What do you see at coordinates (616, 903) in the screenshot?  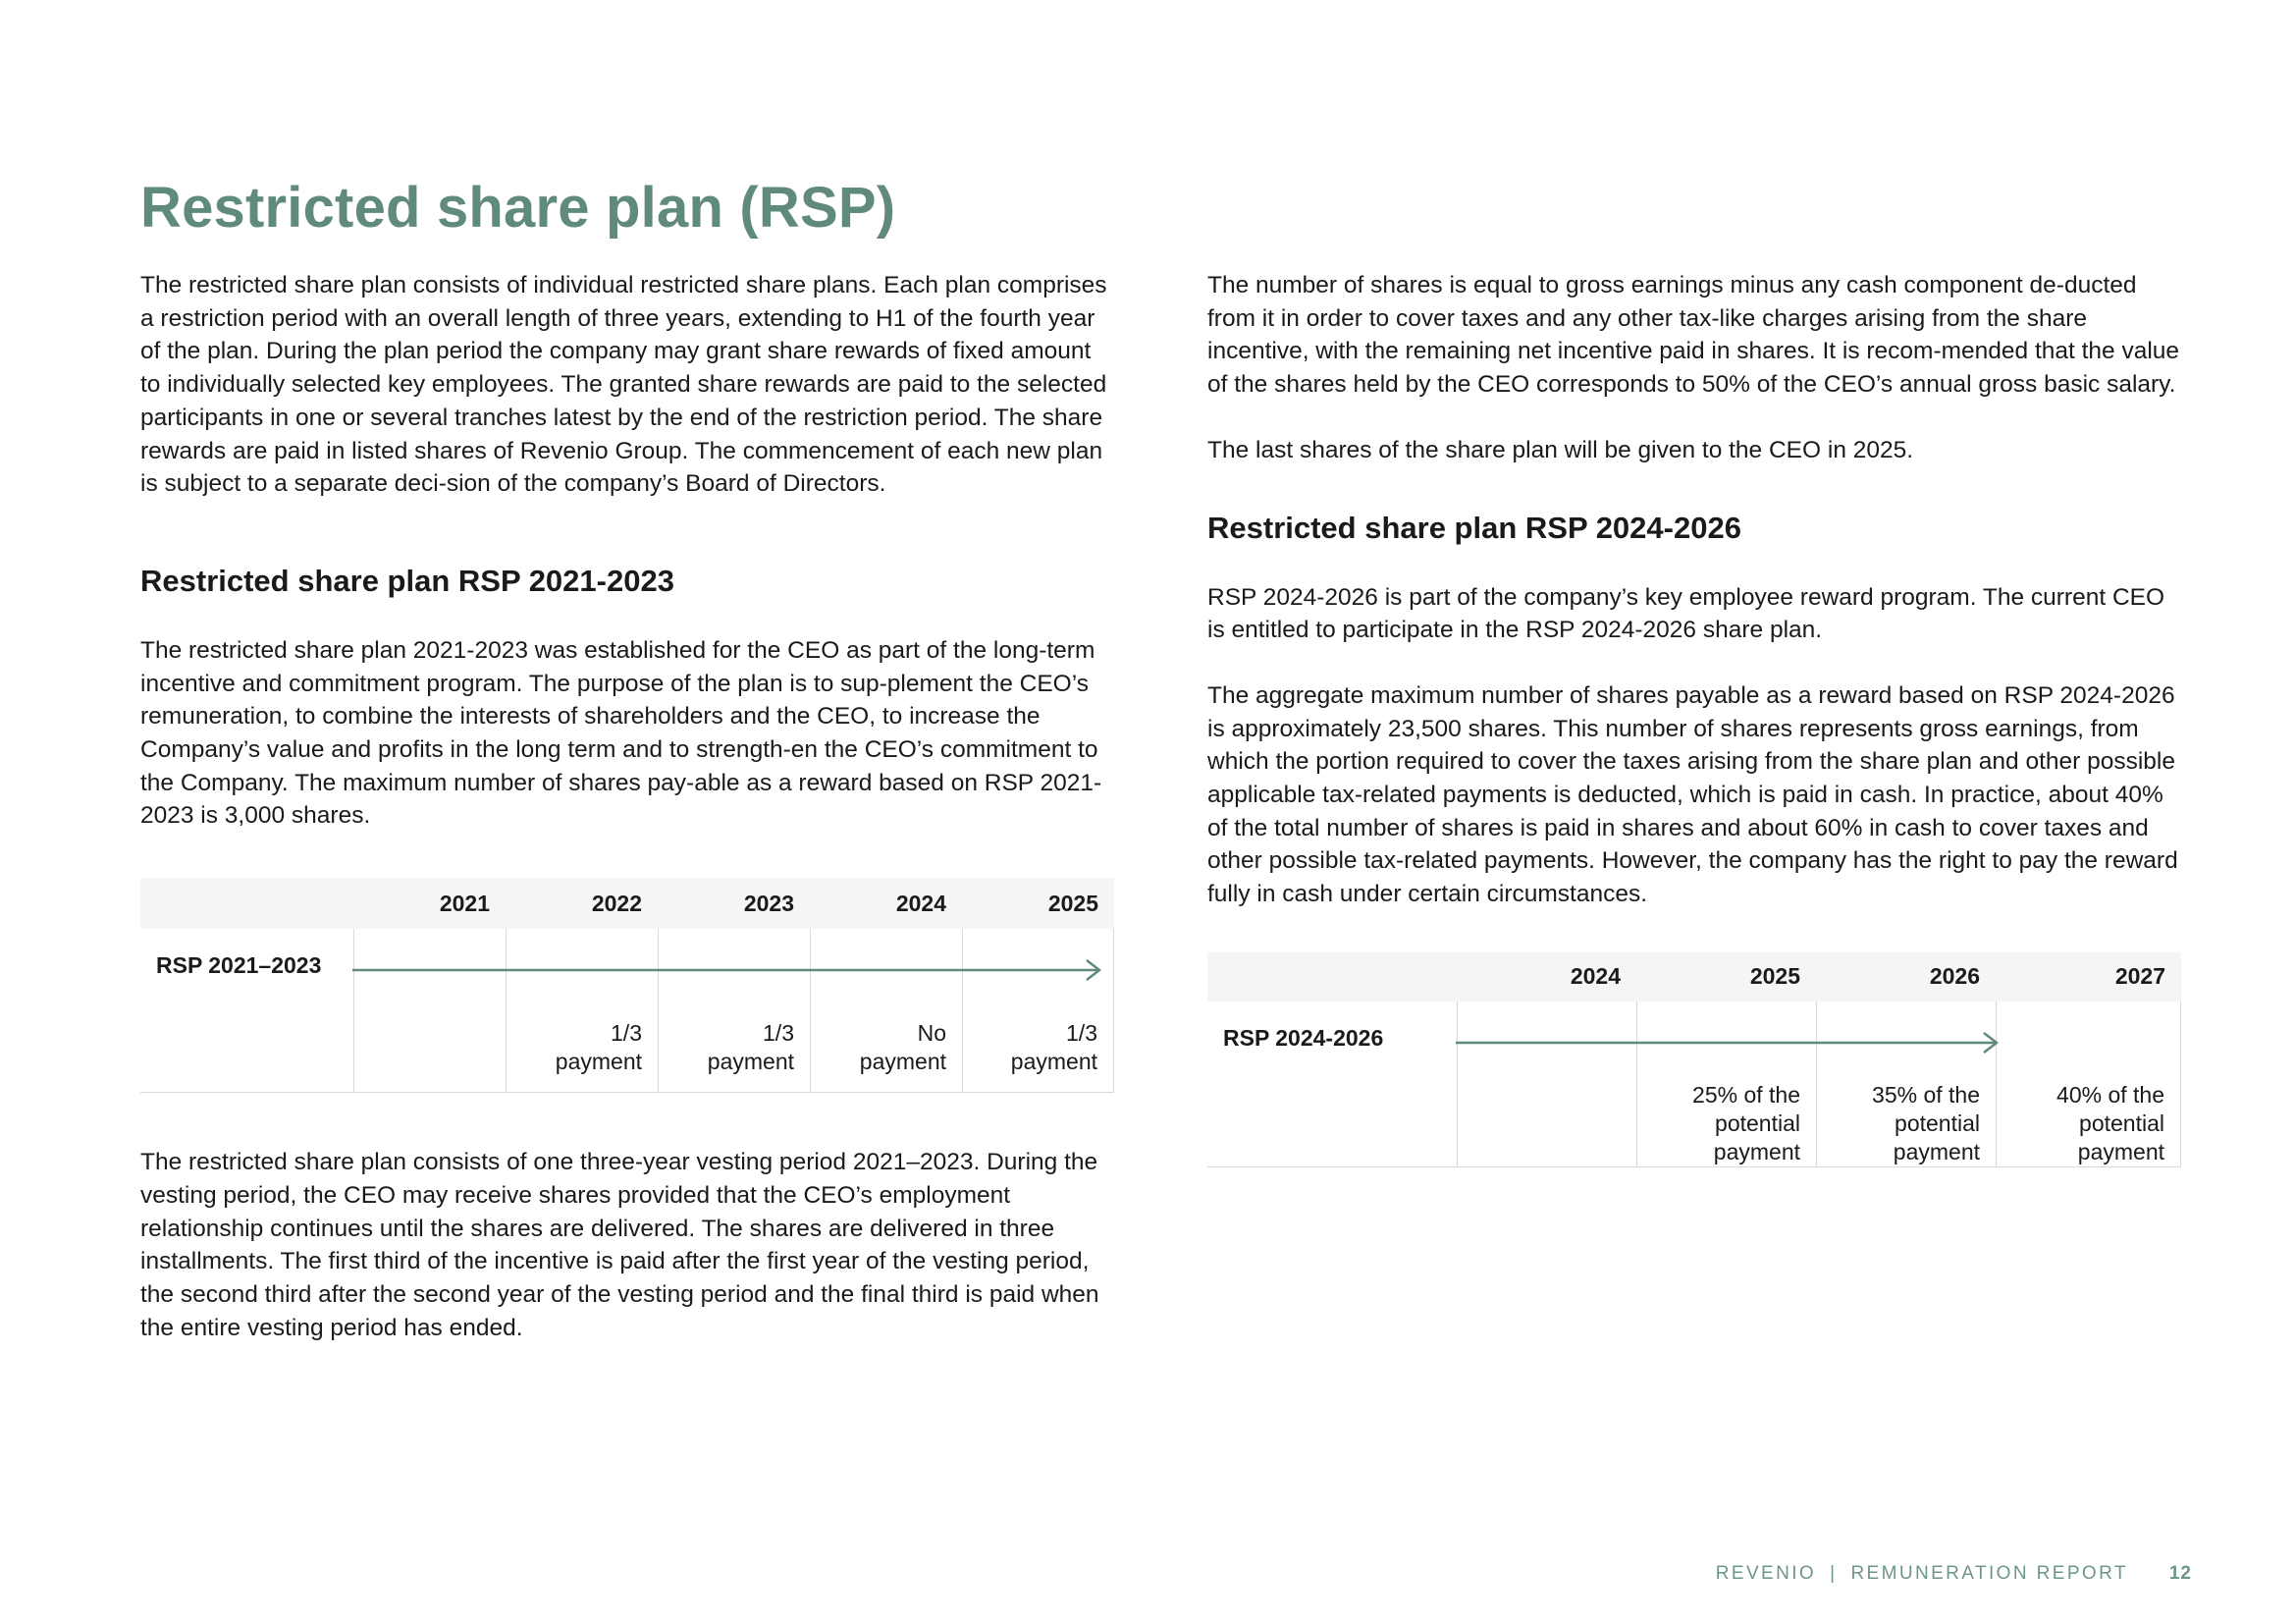 I see `year-header: 2022` at bounding box center [616, 903].